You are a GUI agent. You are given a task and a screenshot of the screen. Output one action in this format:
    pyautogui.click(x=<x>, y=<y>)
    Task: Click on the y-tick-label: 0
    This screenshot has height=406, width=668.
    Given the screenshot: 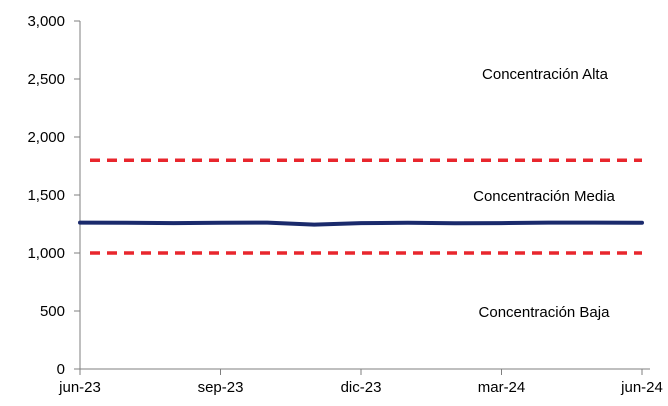 What is the action you would take?
    pyautogui.click(x=61, y=369)
    